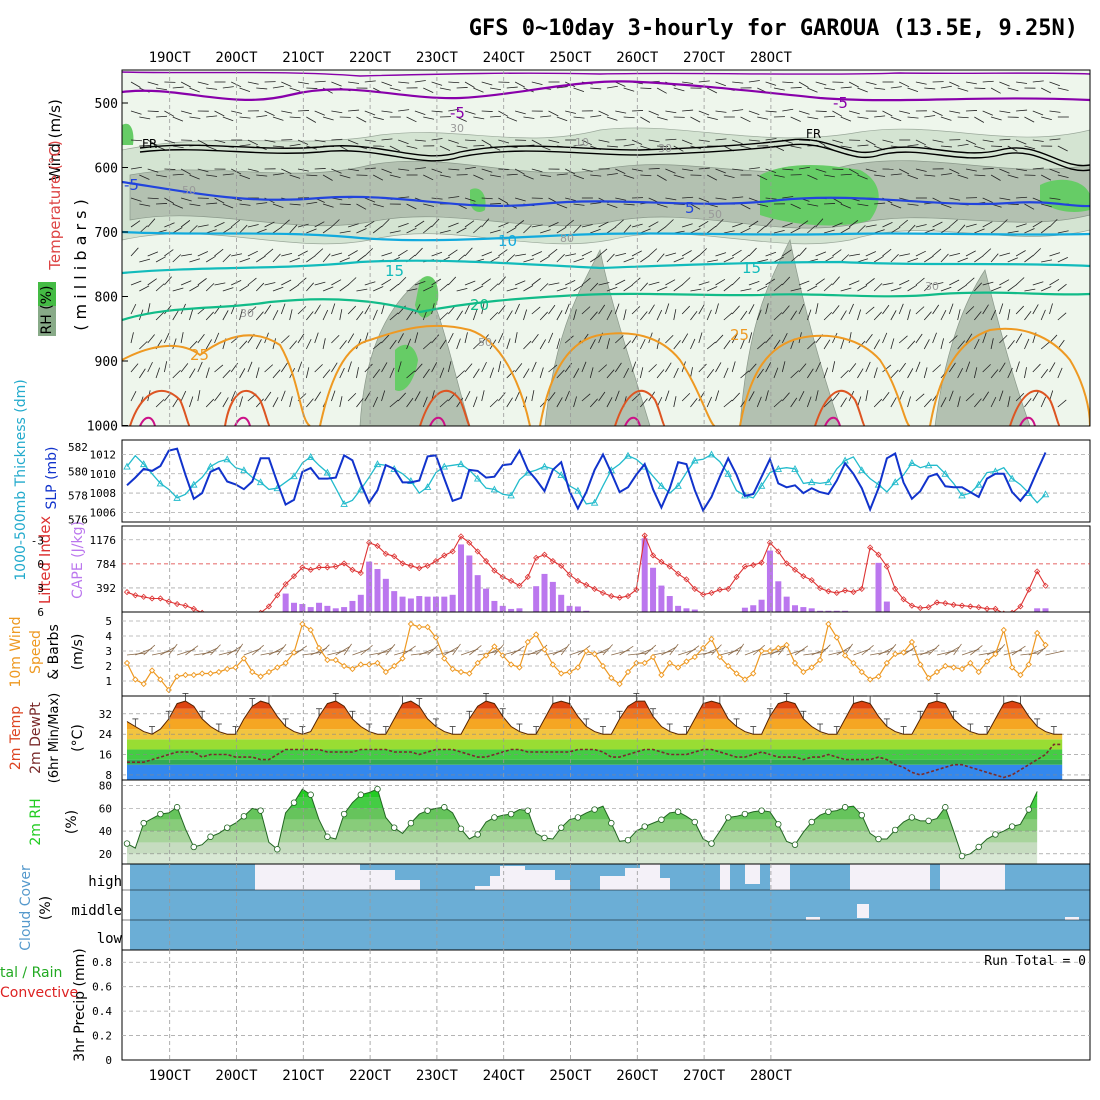 This screenshot has width=1100, height=1100. Describe the element at coordinates (247, 313) in the screenshot. I see `rh-label-30-c: 30` at that location.